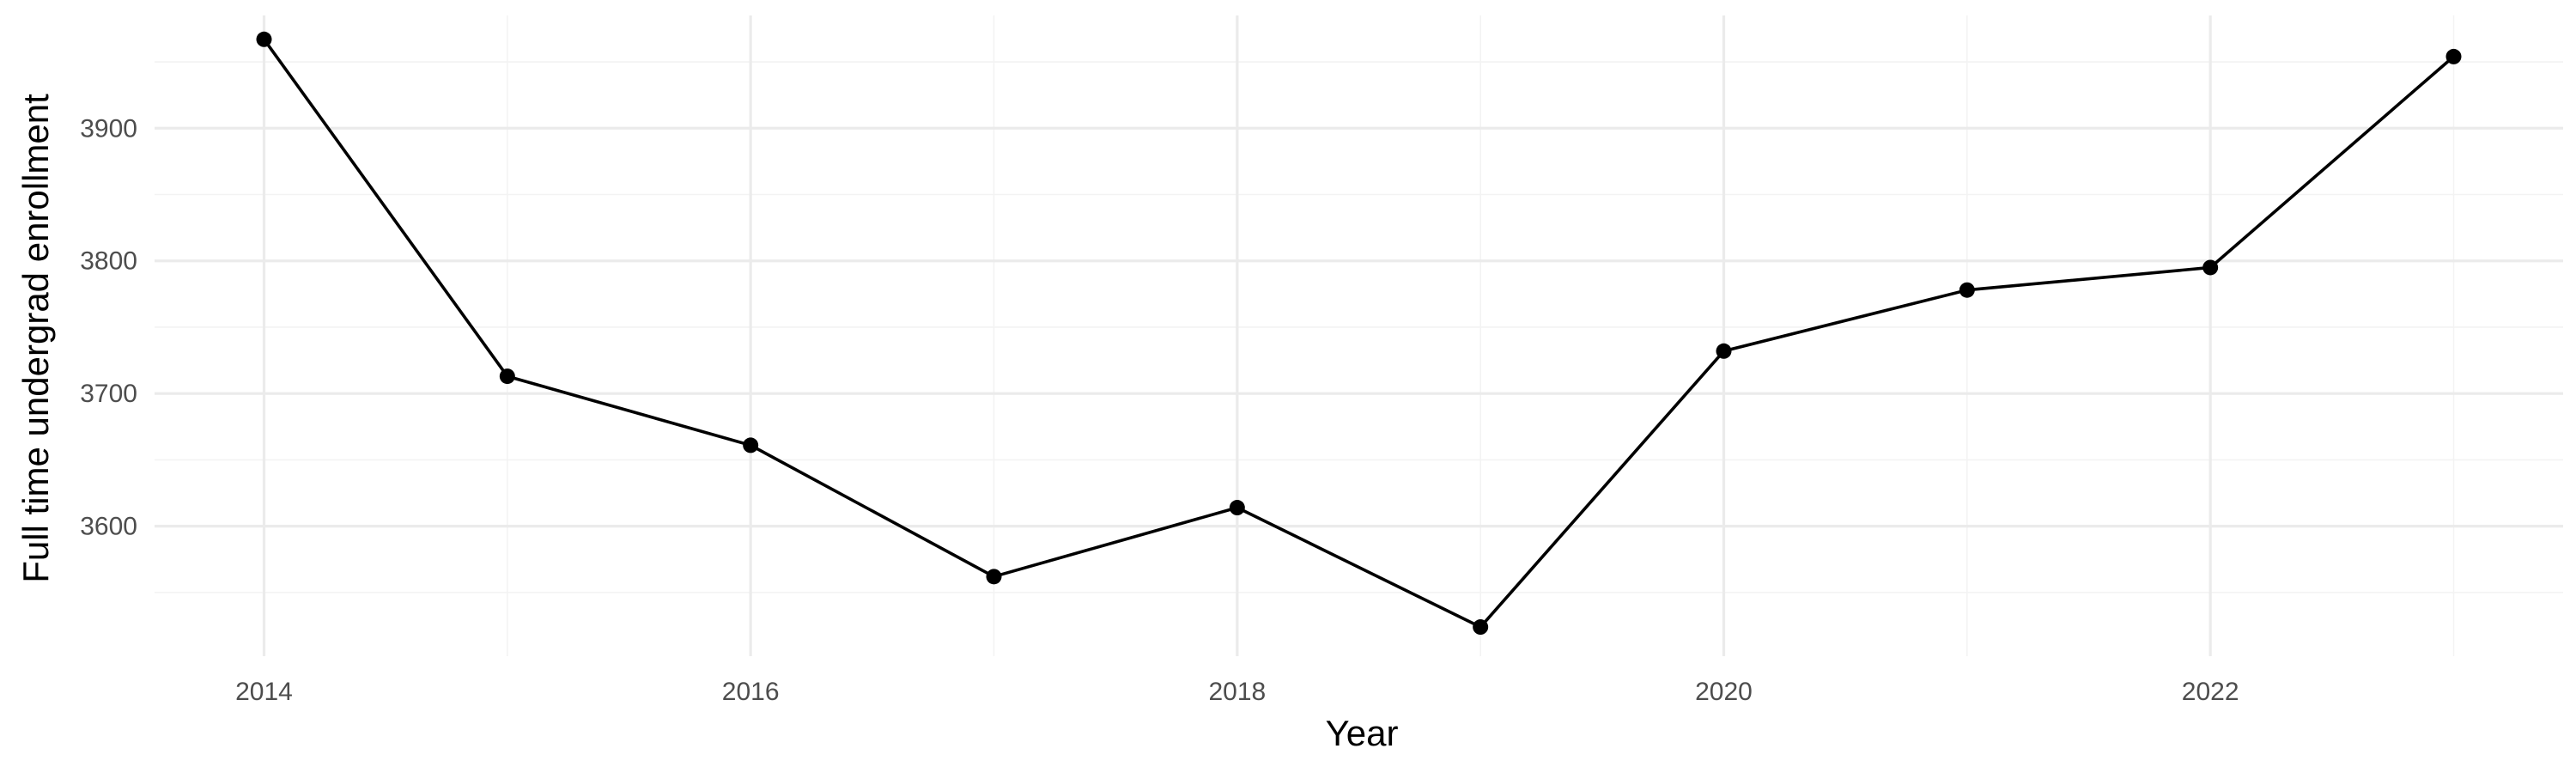 This screenshot has height=773, width=2576. Describe the element at coordinates (1363, 733) in the screenshot. I see `x-axis-title: Year` at that location.